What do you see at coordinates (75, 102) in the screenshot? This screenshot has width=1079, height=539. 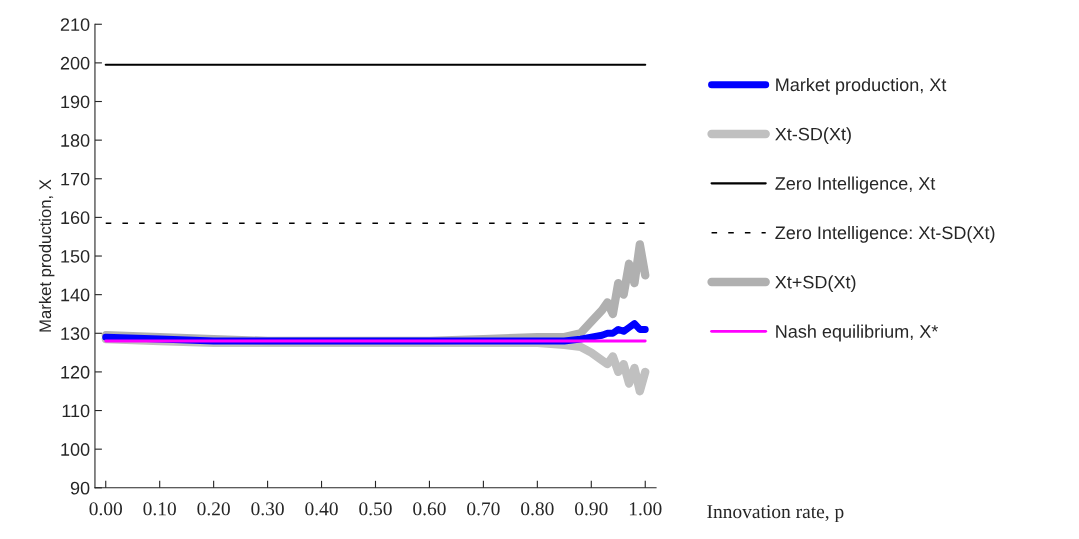 I see `y-tick-label: 190` at bounding box center [75, 102].